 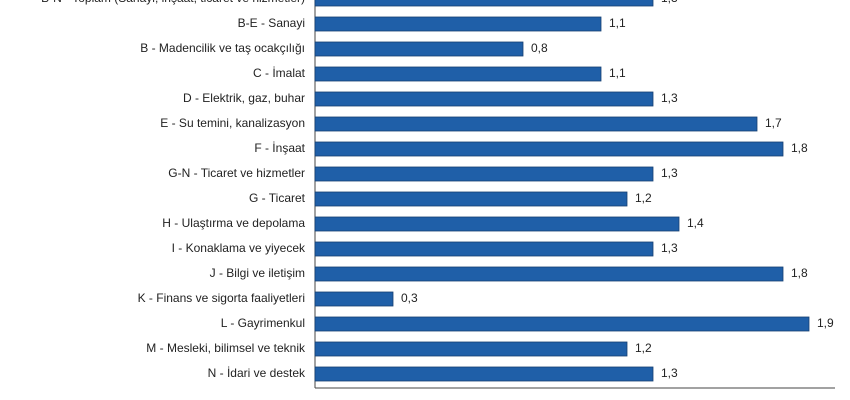 What do you see at coordinates (233, 223) in the screenshot?
I see `category-label: H - Ulaştırma ve depolama` at bounding box center [233, 223].